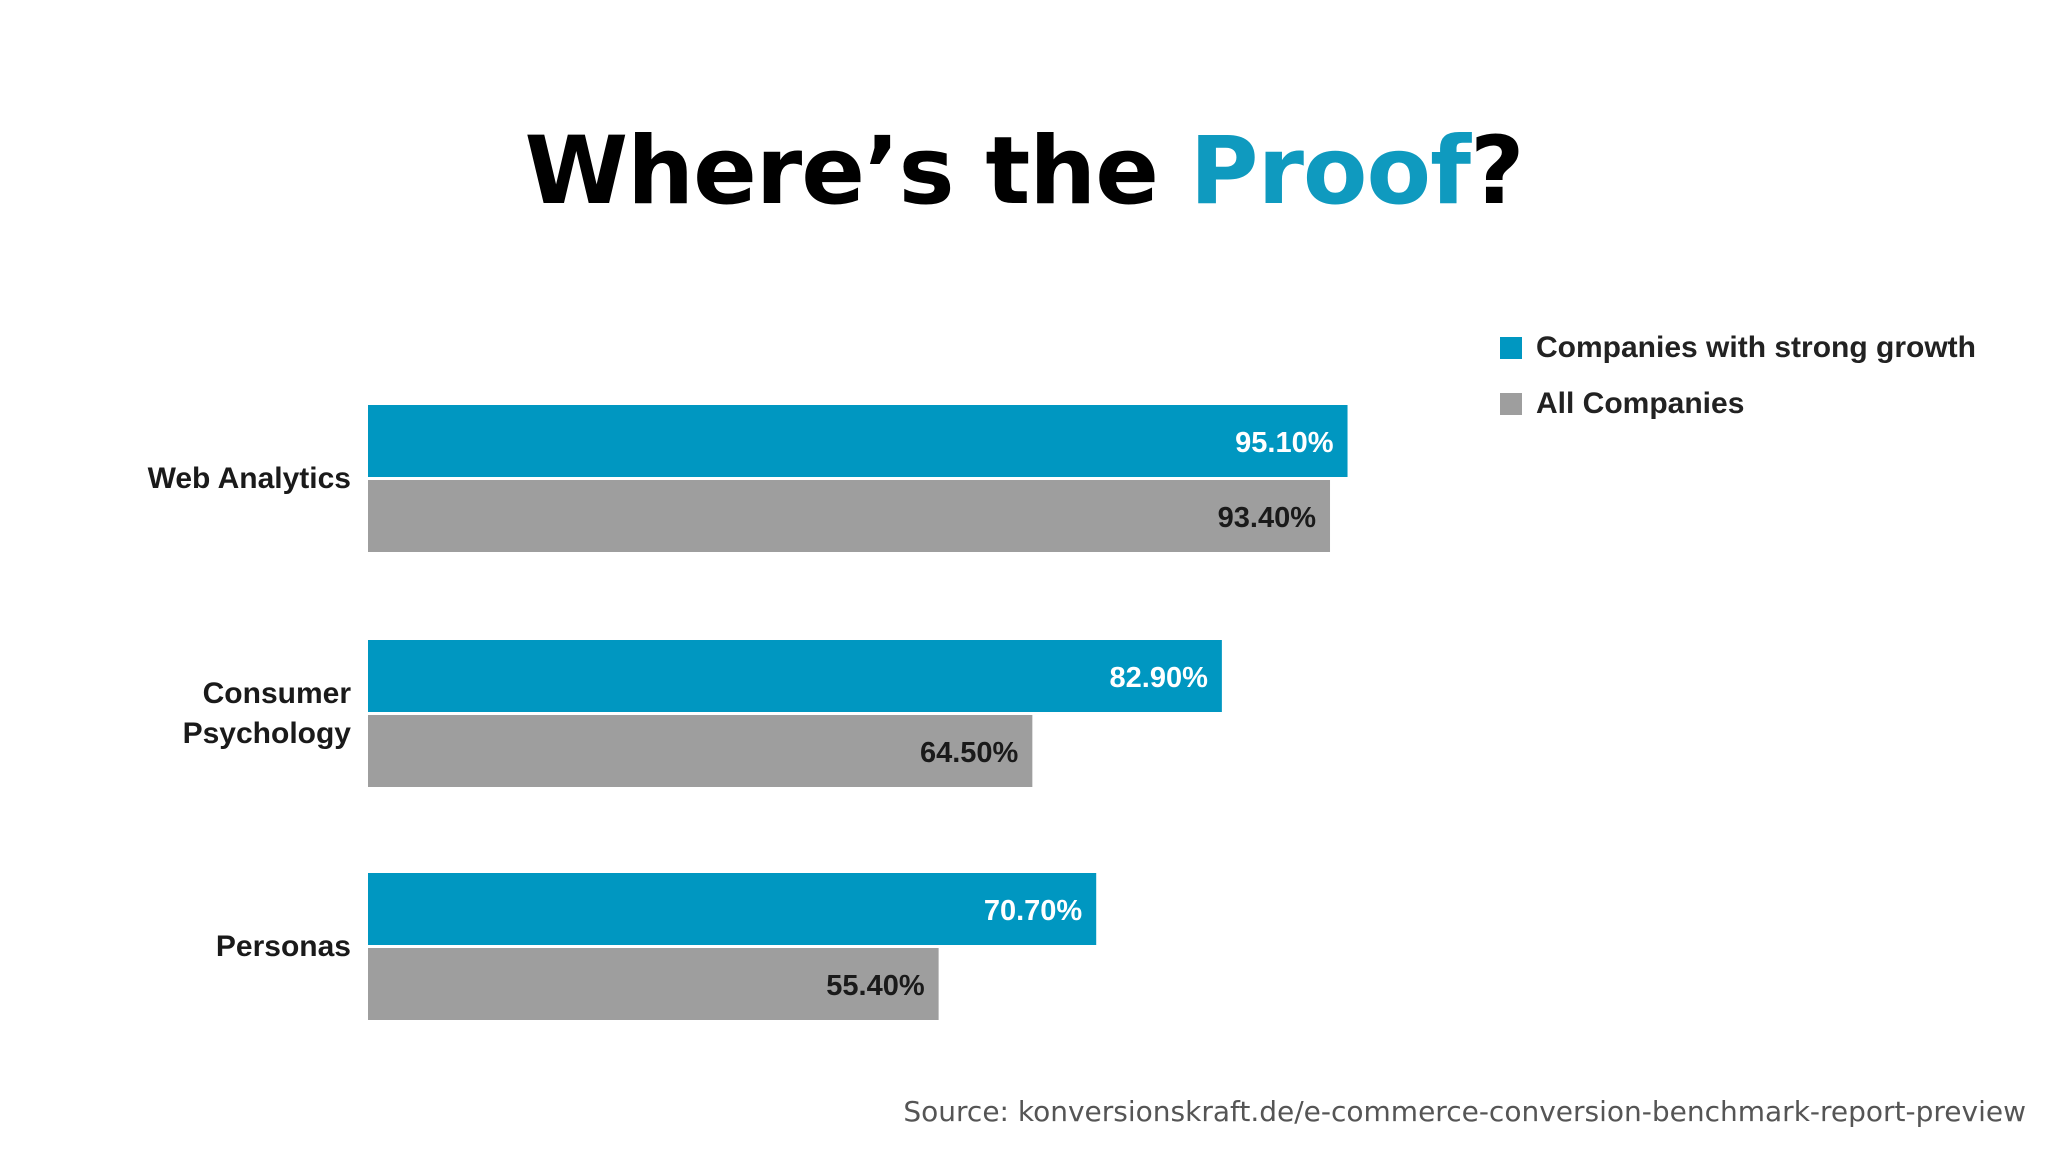  What do you see at coordinates (1159, 678) in the screenshot?
I see `data-label-consumer-psychology-companies-with-strong-growth: 82.90%` at bounding box center [1159, 678].